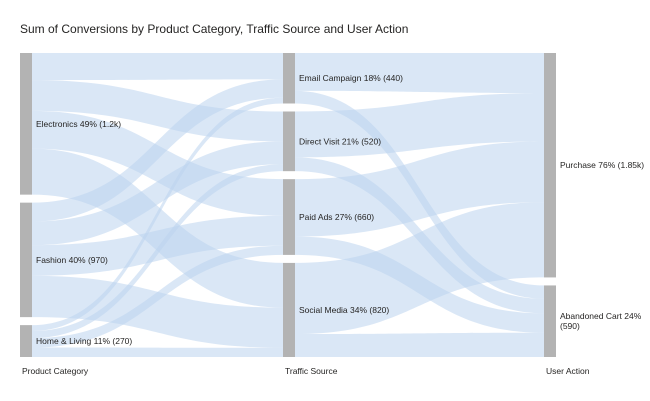 The height and width of the screenshot is (401, 650). What do you see at coordinates (289, 217) in the screenshot?
I see `node-paid` at bounding box center [289, 217].